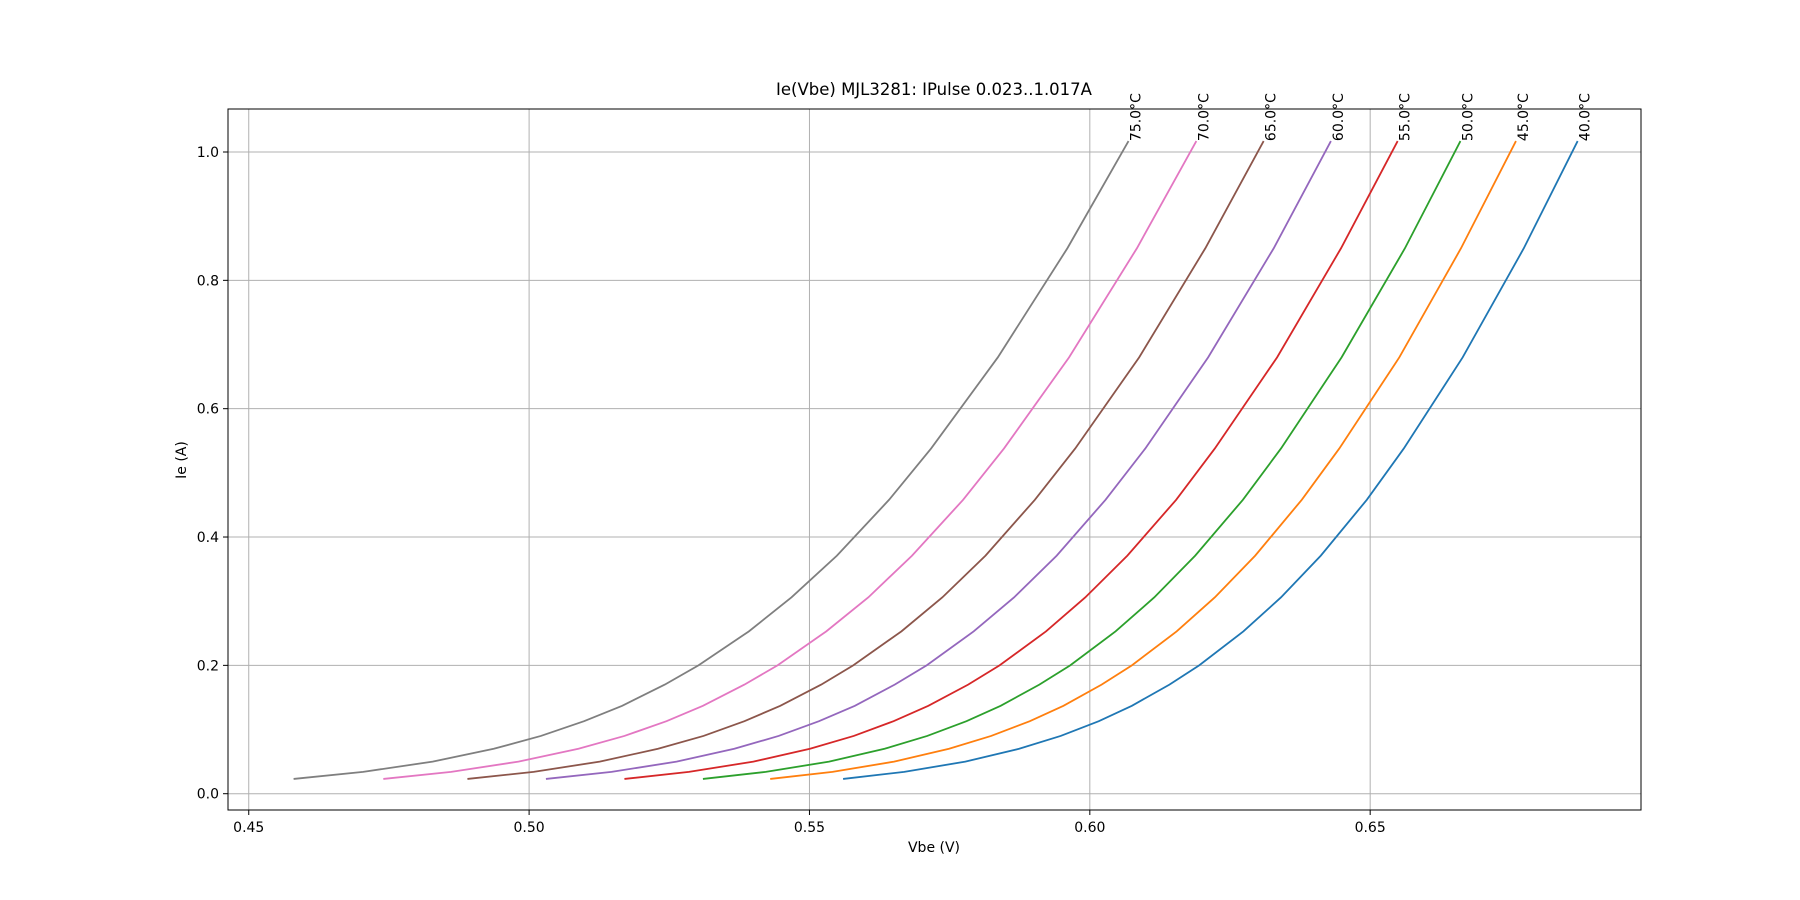 The image size is (1800, 900). What do you see at coordinates (248, 828) in the screenshot?
I see `x-tick-label: 0.45` at bounding box center [248, 828].